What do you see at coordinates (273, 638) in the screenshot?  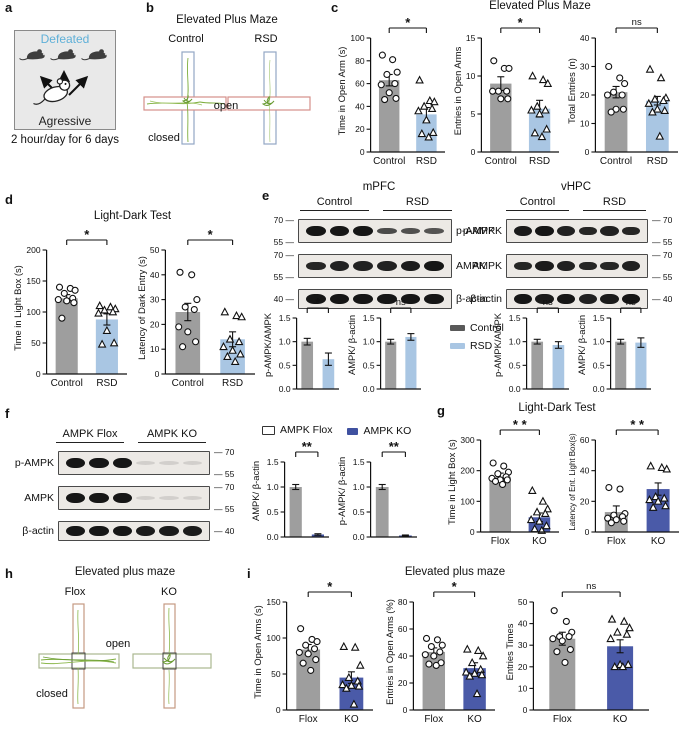 I see `svg-text: 100` at bounding box center [273, 638].